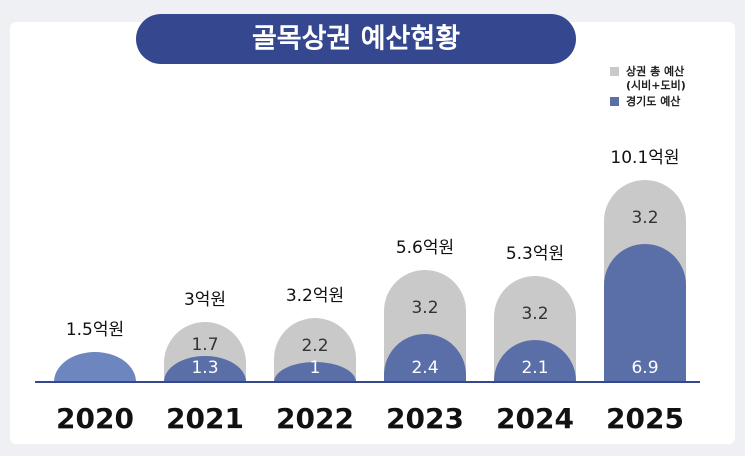 This screenshot has height=456, width=745. Describe the element at coordinates (656, 85) in the screenshot. I see `legend-line: (시비+도비)` at that location.